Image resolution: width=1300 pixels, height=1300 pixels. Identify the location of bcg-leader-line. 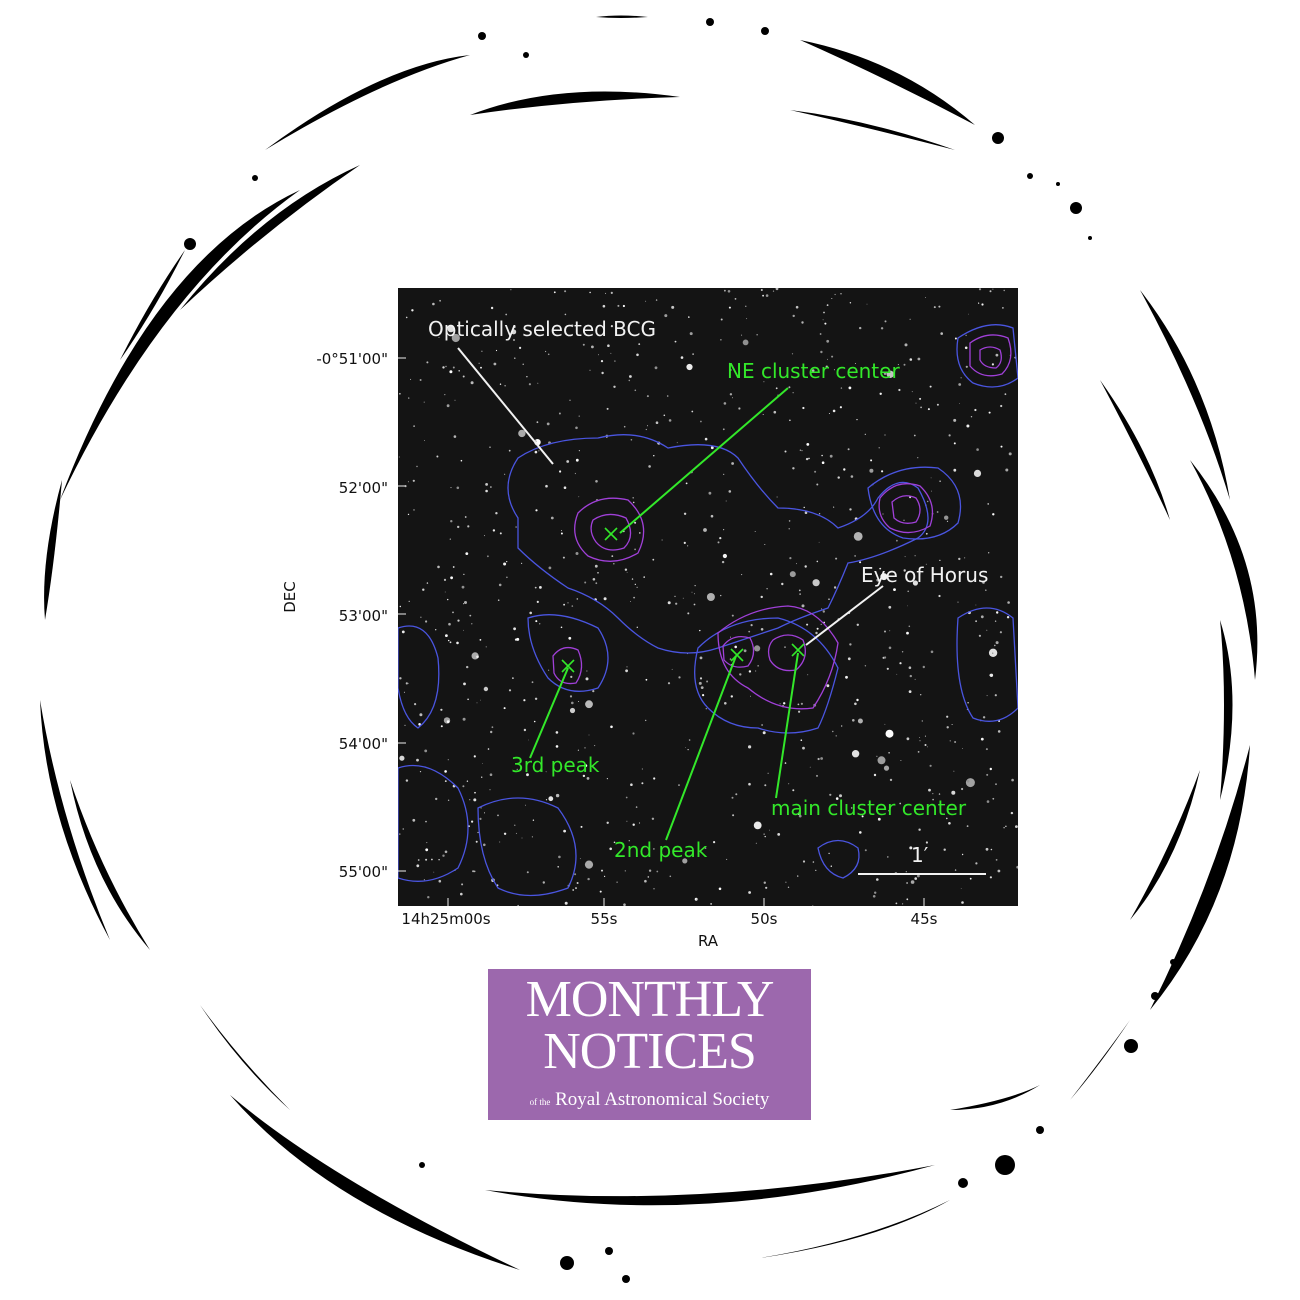
(505, 406).